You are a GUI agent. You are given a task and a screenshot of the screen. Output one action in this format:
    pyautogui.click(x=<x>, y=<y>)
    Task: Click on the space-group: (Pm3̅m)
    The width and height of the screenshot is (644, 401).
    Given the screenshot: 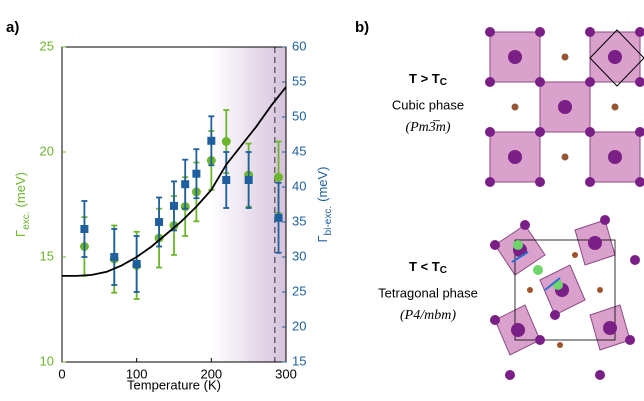 What is the action you would take?
    pyautogui.click(x=427, y=127)
    